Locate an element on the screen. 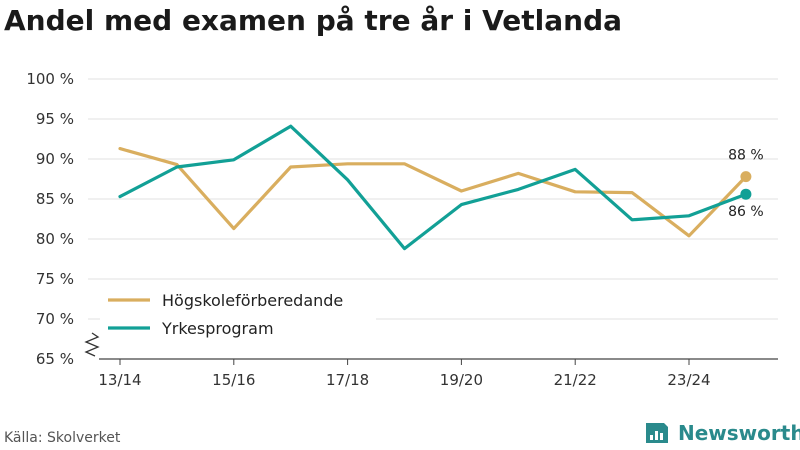 The image size is (800, 450). y-tick-label: 85 % is located at coordinates (55, 199).